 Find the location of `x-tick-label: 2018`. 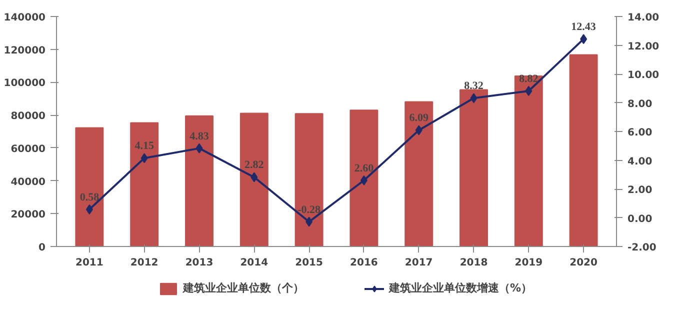

x-tick-label: 2018 is located at coordinates (474, 263).